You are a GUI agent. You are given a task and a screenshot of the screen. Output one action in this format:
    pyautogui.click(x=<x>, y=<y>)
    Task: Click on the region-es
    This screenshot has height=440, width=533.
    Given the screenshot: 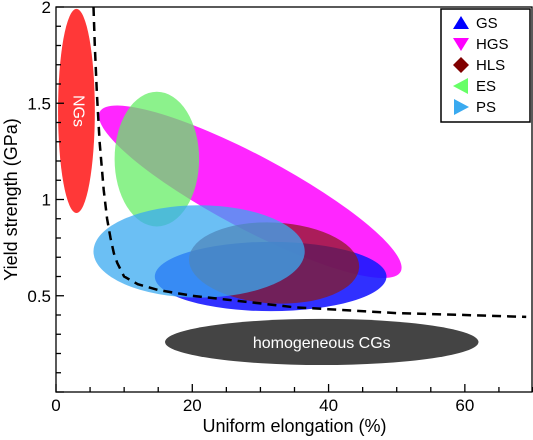 What is the action you would take?
    pyautogui.click(x=157, y=159)
    